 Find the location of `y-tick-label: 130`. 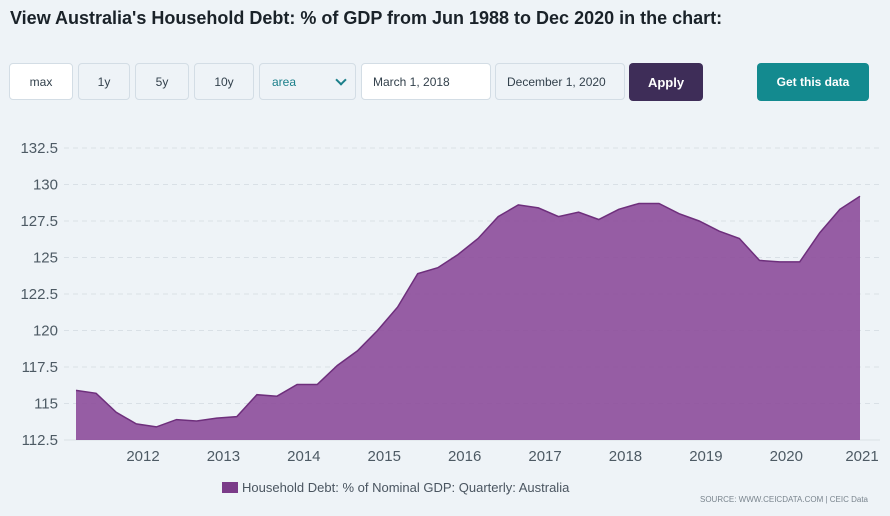

y-tick-label: 130 is located at coordinates (45, 185).